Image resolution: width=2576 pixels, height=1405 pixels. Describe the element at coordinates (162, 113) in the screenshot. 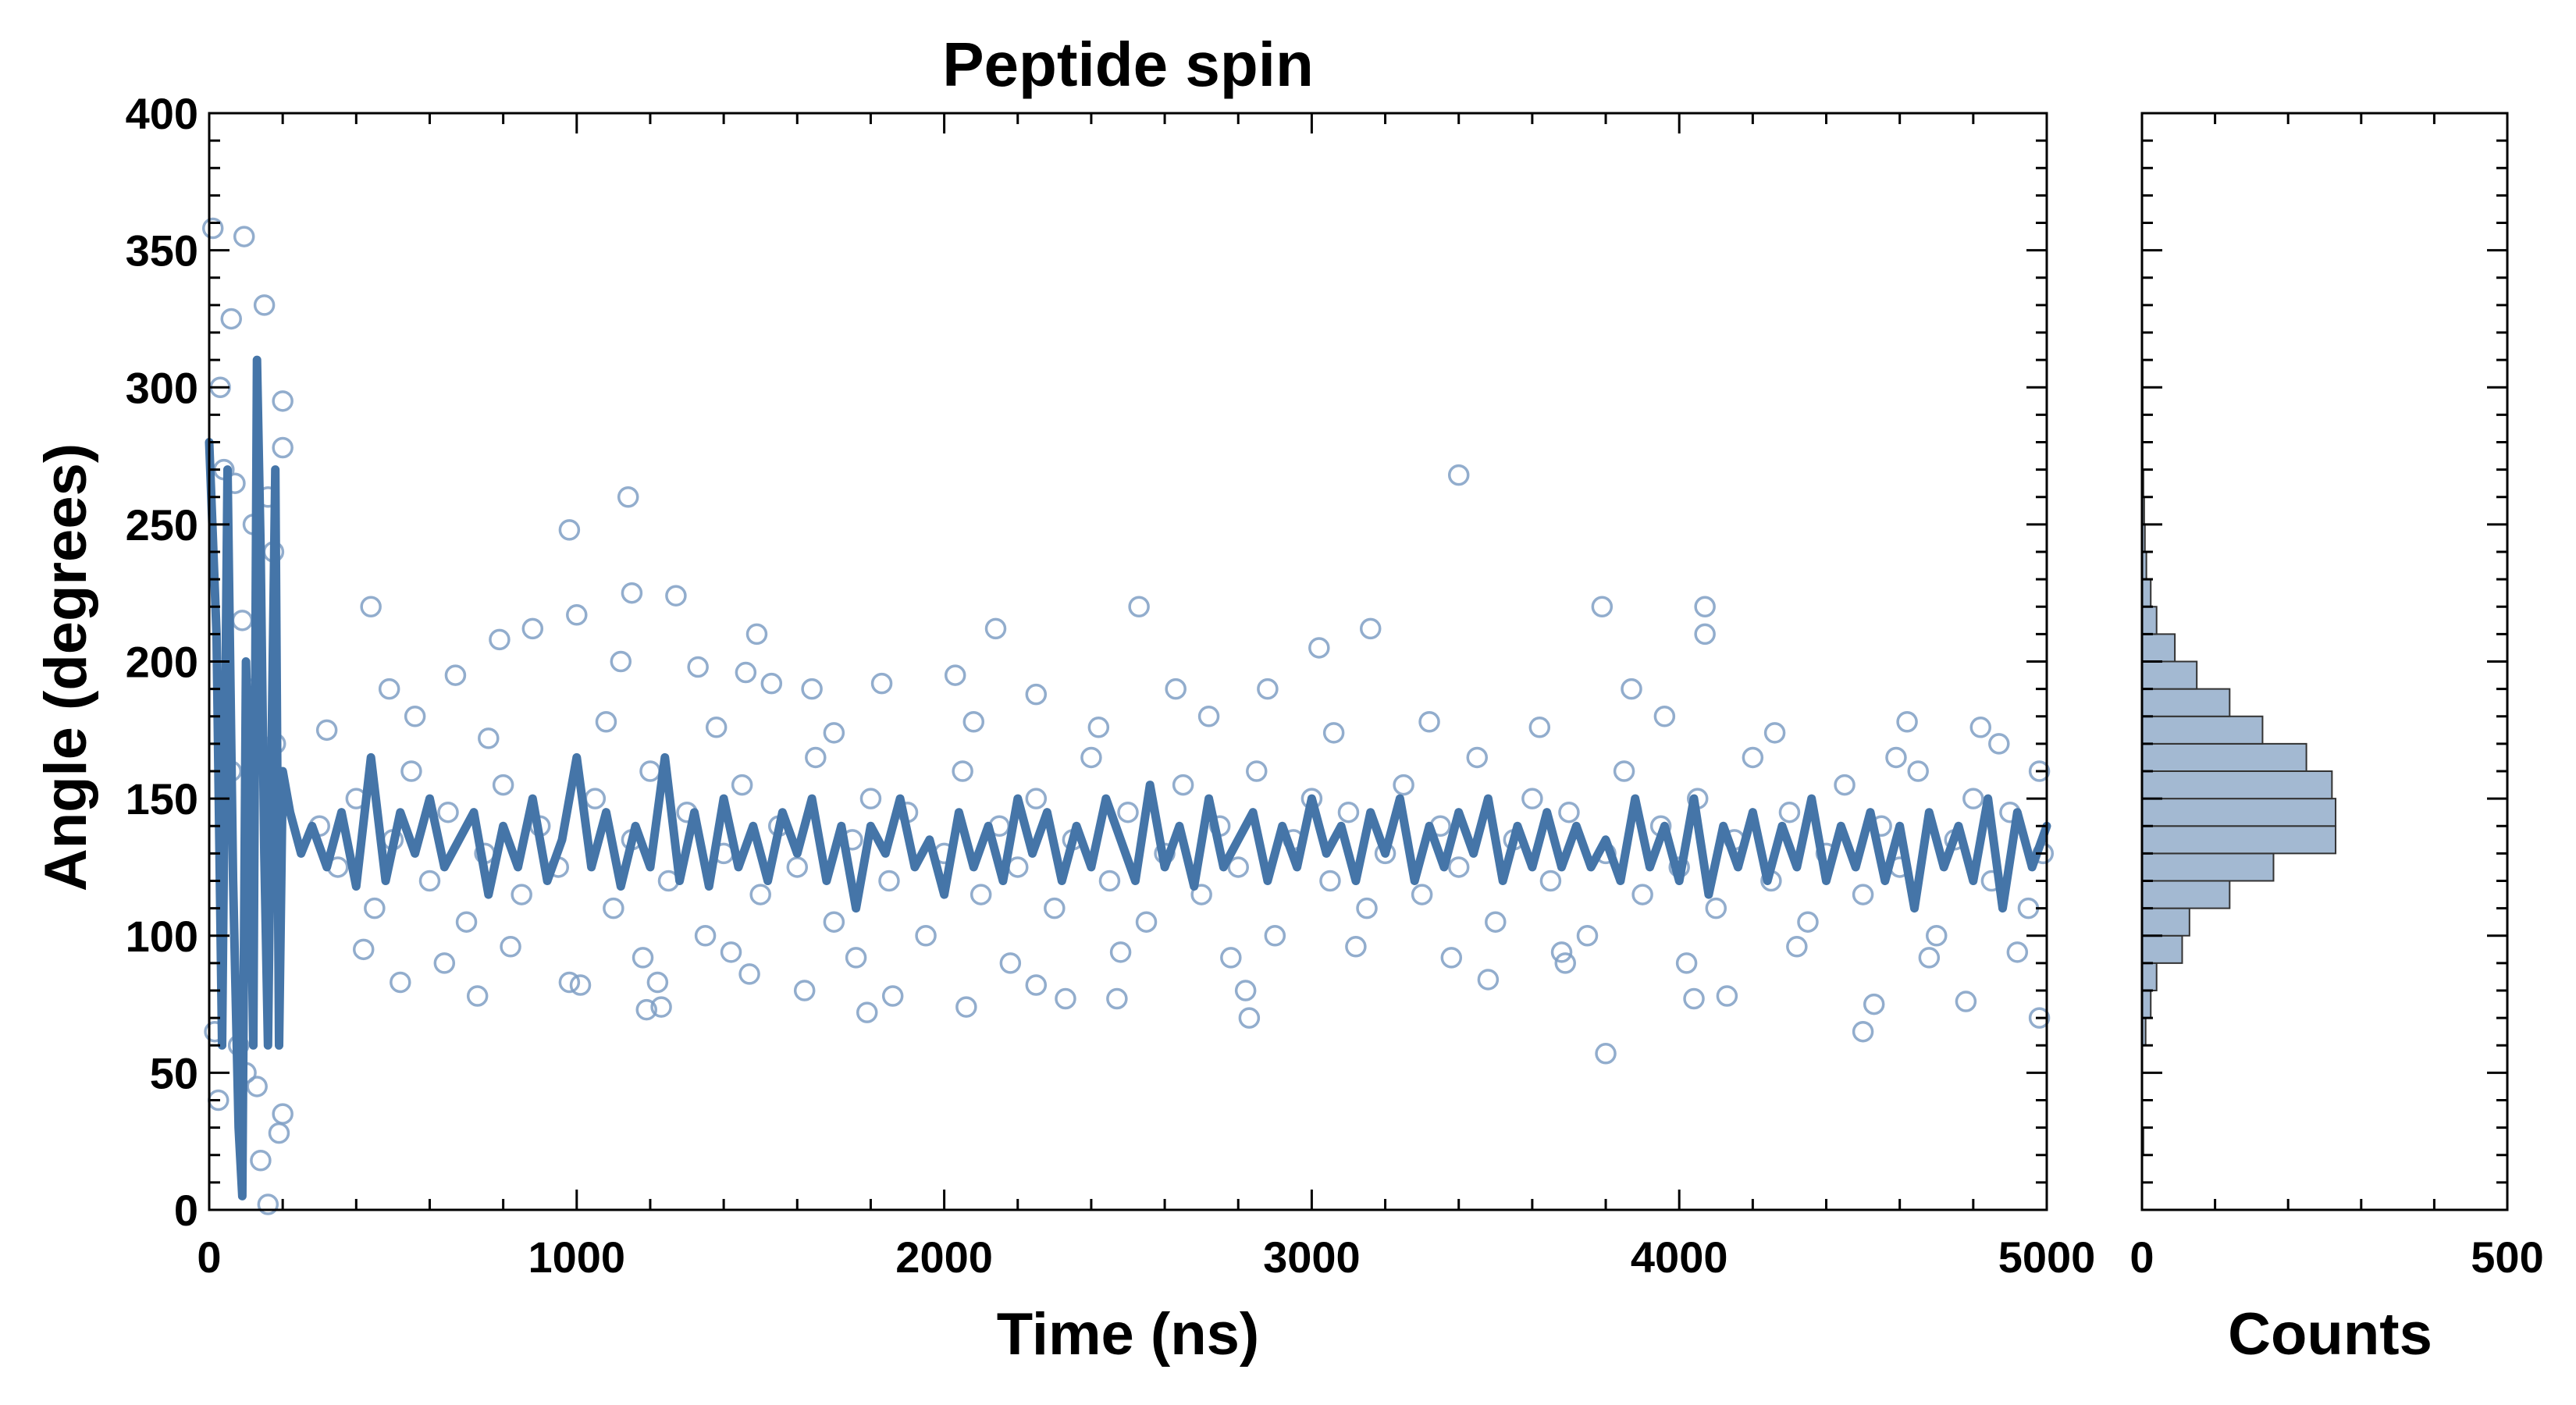

I see `y-tick-label: 400` at that location.